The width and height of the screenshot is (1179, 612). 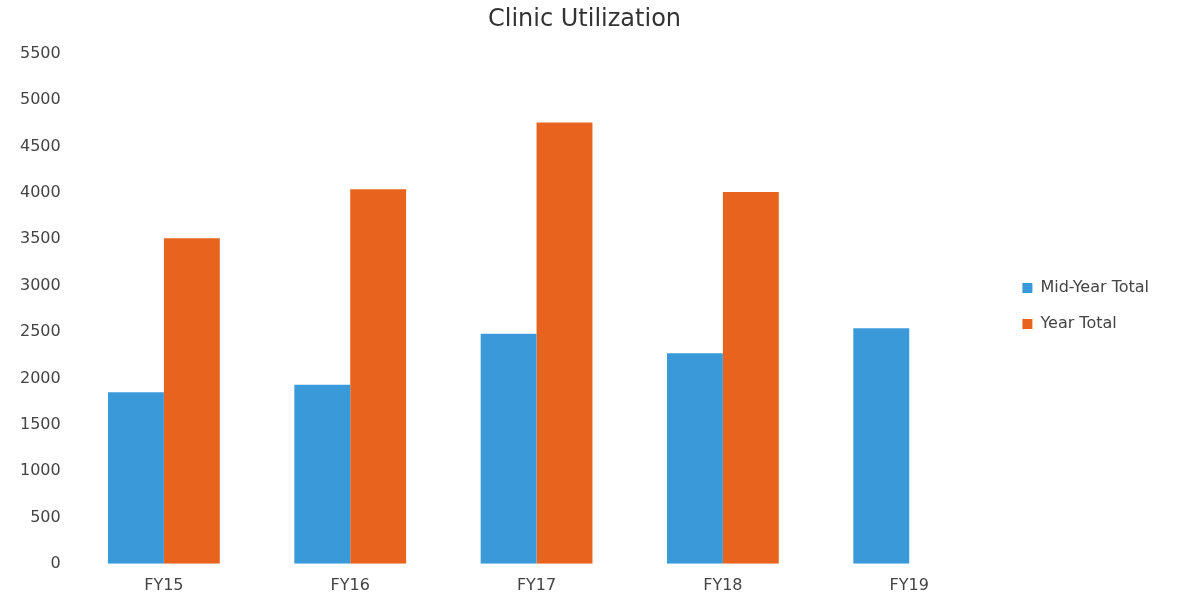 What do you see at coordinates (909, 584) in the screenshot?
I see `x-tick-label: FY19` at bounding box center [909, 584].